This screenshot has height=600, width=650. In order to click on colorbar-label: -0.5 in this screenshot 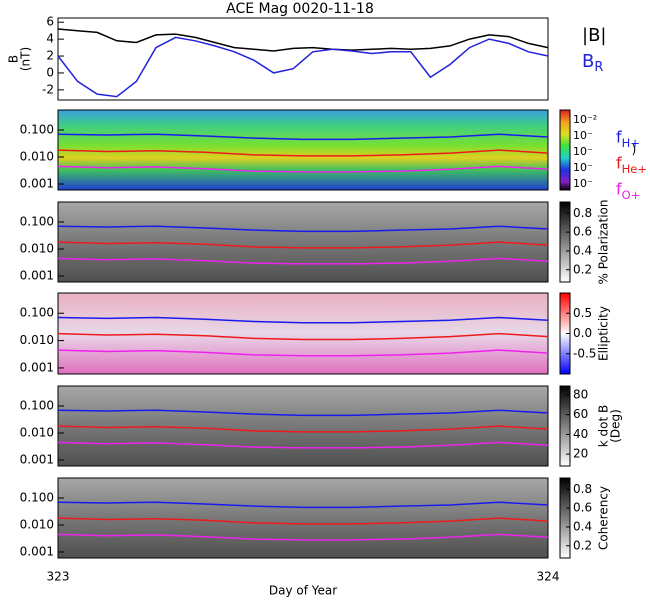, I will do `click(584, 353)`.